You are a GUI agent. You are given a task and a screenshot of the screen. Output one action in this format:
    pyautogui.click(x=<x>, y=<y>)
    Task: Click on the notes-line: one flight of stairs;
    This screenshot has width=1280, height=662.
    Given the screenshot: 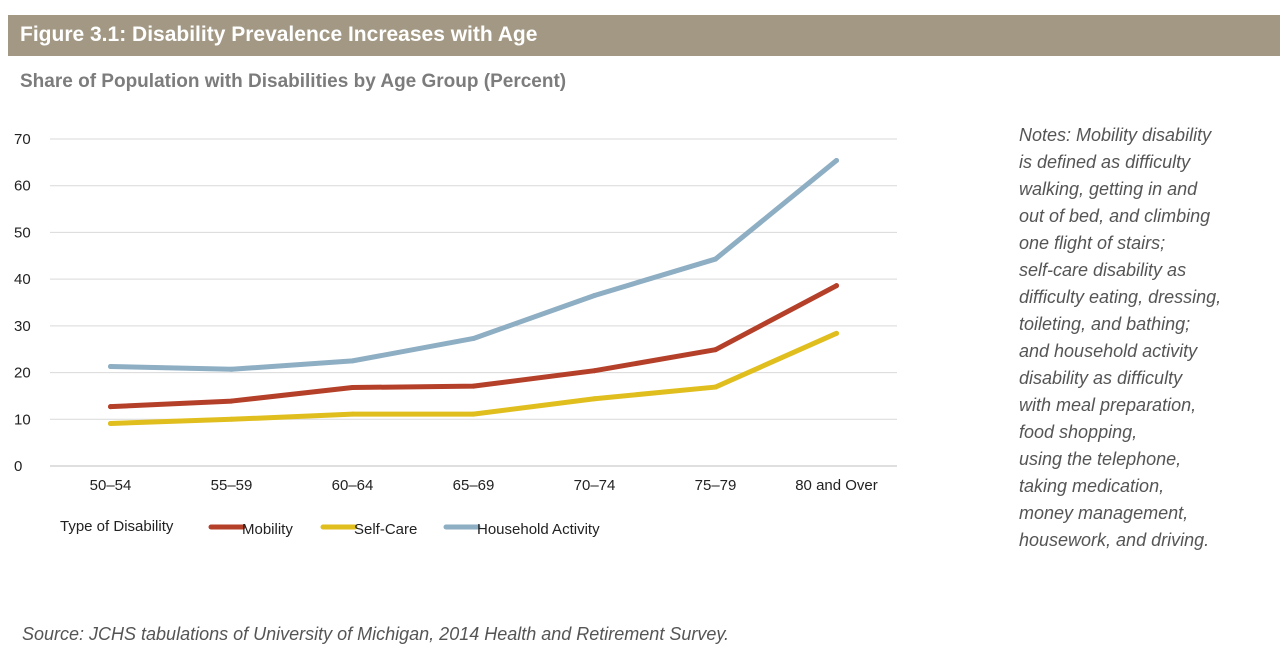 What is the action you would take?
    pyautogui.click(x=1092, y=243)
    